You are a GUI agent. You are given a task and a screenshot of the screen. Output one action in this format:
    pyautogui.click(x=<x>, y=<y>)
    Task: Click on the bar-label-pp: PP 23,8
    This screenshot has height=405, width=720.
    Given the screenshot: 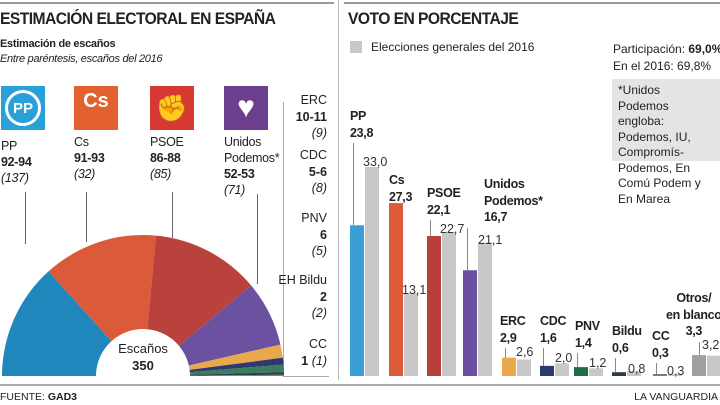 What is the action you would take?
    pyautogui.click(x=362, y=124)
    